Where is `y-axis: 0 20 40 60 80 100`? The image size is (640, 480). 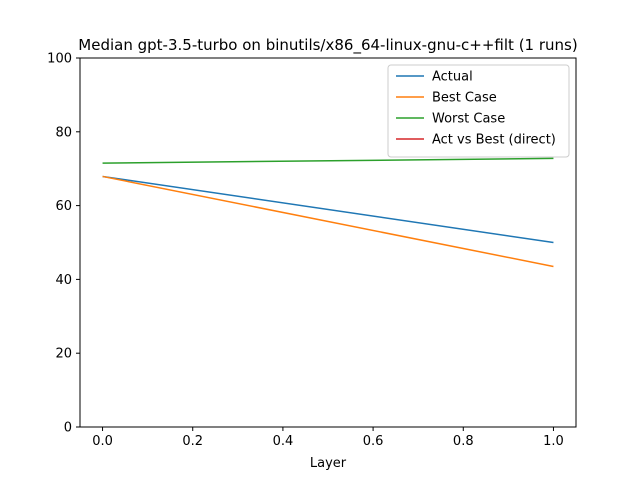 y-axis: 0 20 40 60 80 100 is located at coordinates (63, 244).